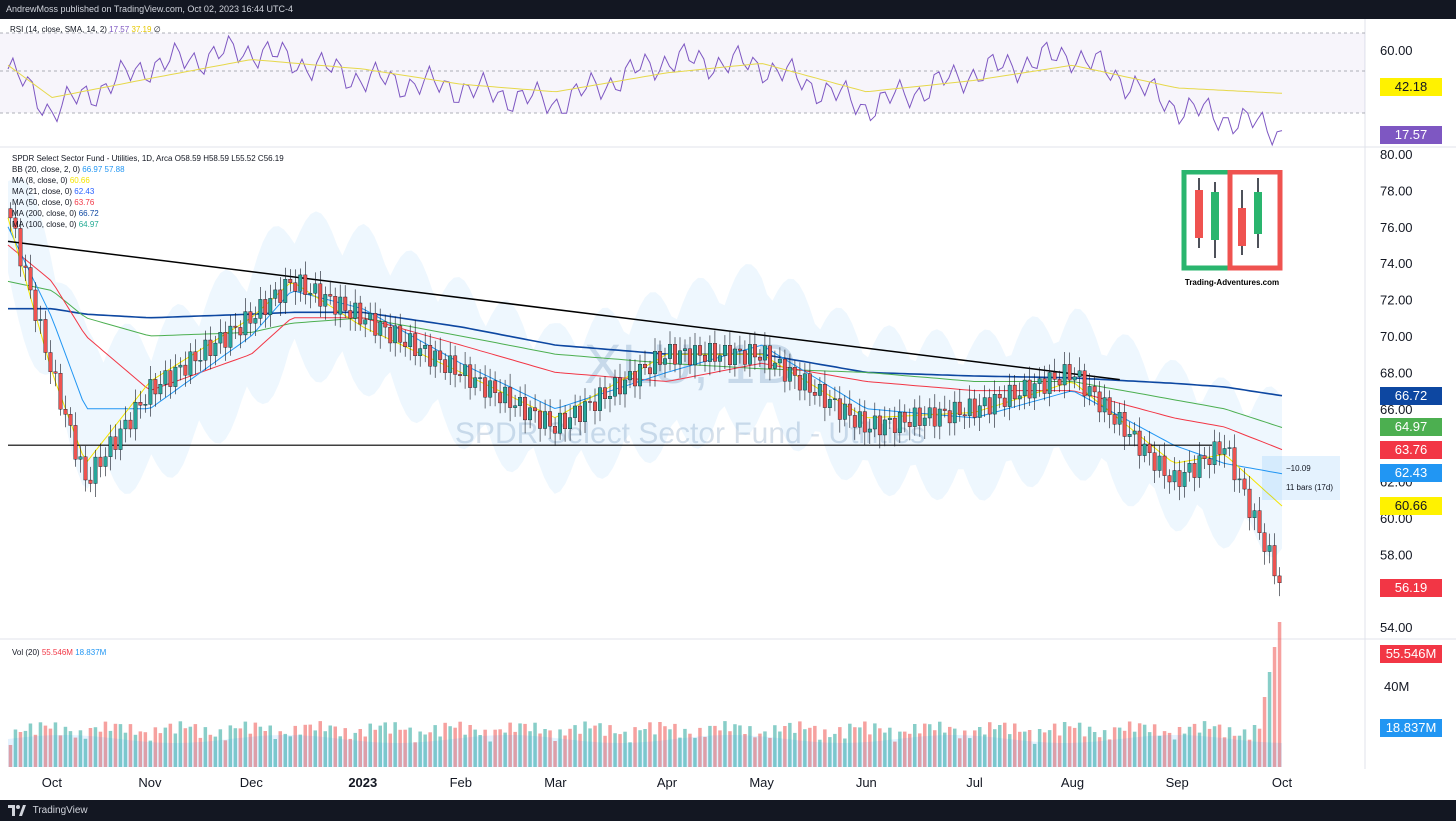  What do you see at coordinates (157, 29) in the screenshot?
I see `rsi-legend-v3: ∅` at bounding box center [157, 29].